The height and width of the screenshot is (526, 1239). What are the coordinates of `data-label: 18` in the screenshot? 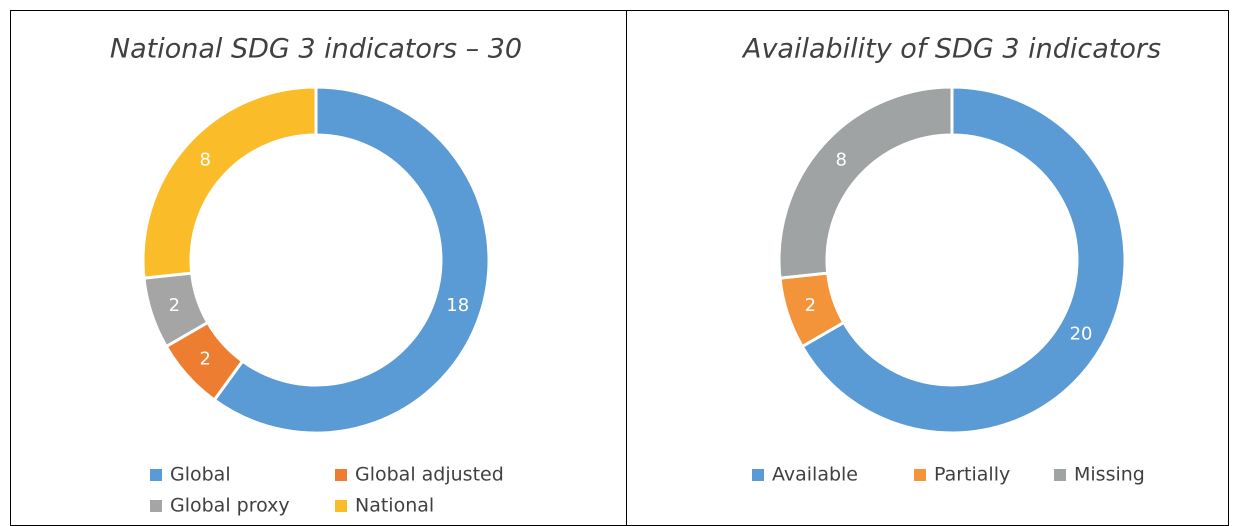 It's located at (457, 305).